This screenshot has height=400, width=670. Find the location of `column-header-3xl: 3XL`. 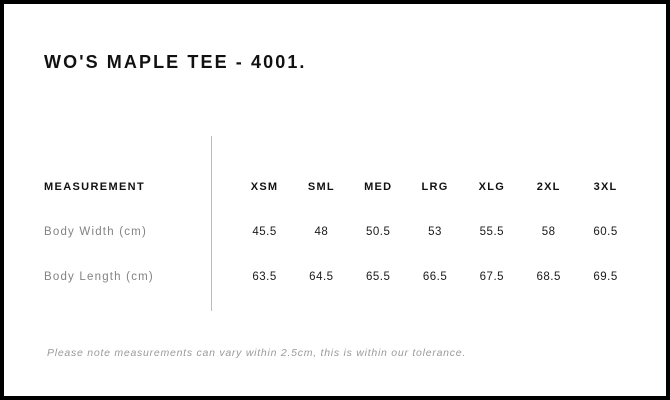

column-header-3xl: 3XL is located at coordinates (605, 186).